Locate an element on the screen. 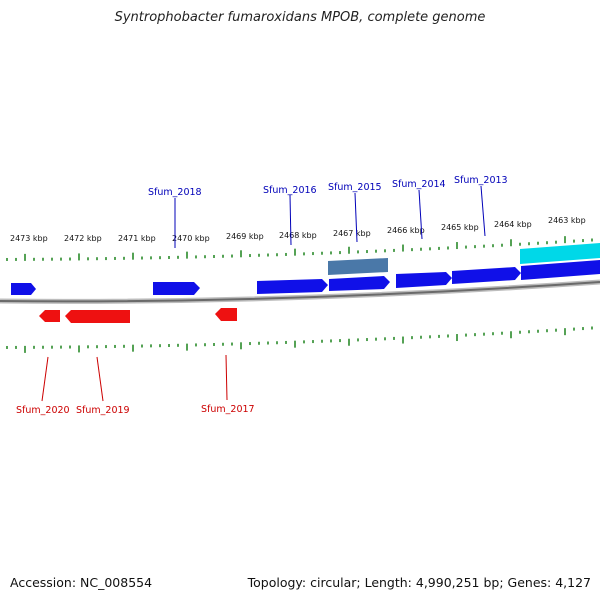 The height and width of the screenshot is (600, 600). forward-genes is located at coordinates (305, 269).